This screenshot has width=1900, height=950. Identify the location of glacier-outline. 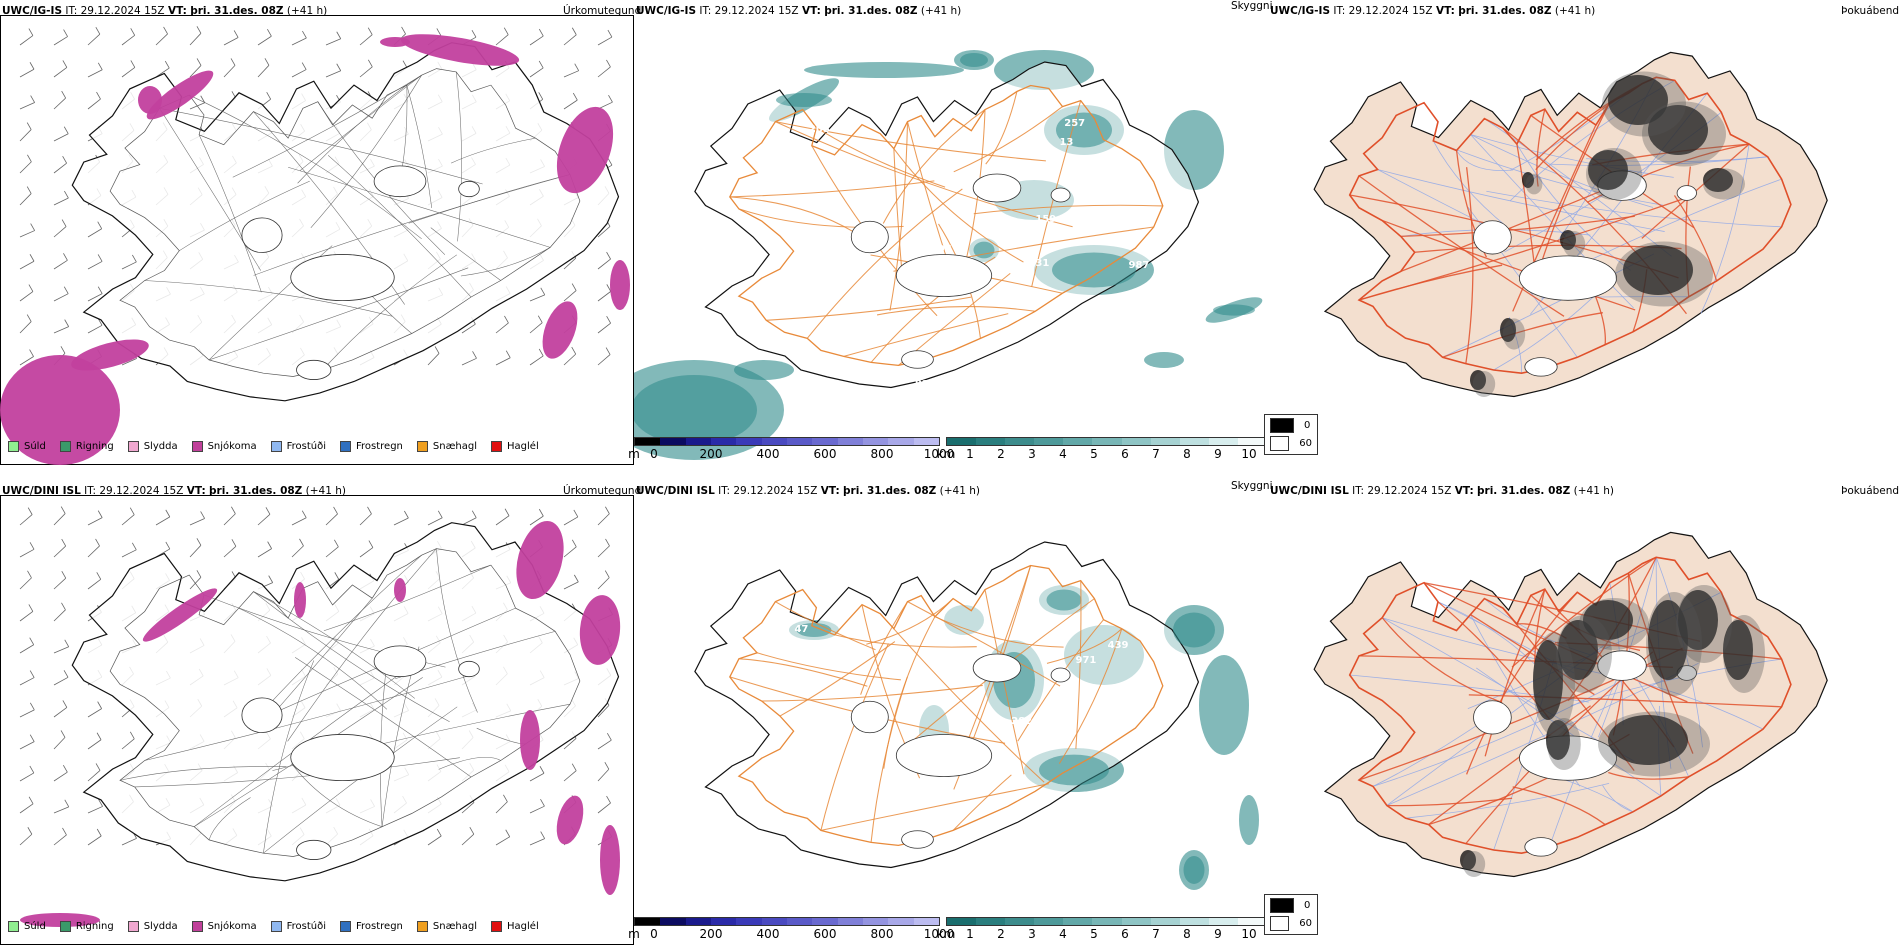
(1060, 675).